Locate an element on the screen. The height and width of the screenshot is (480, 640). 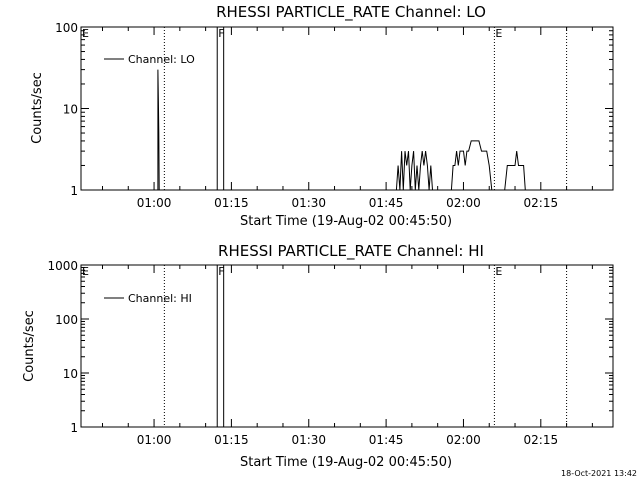
hi-marker-label: F is located at coordinates (221, 271).